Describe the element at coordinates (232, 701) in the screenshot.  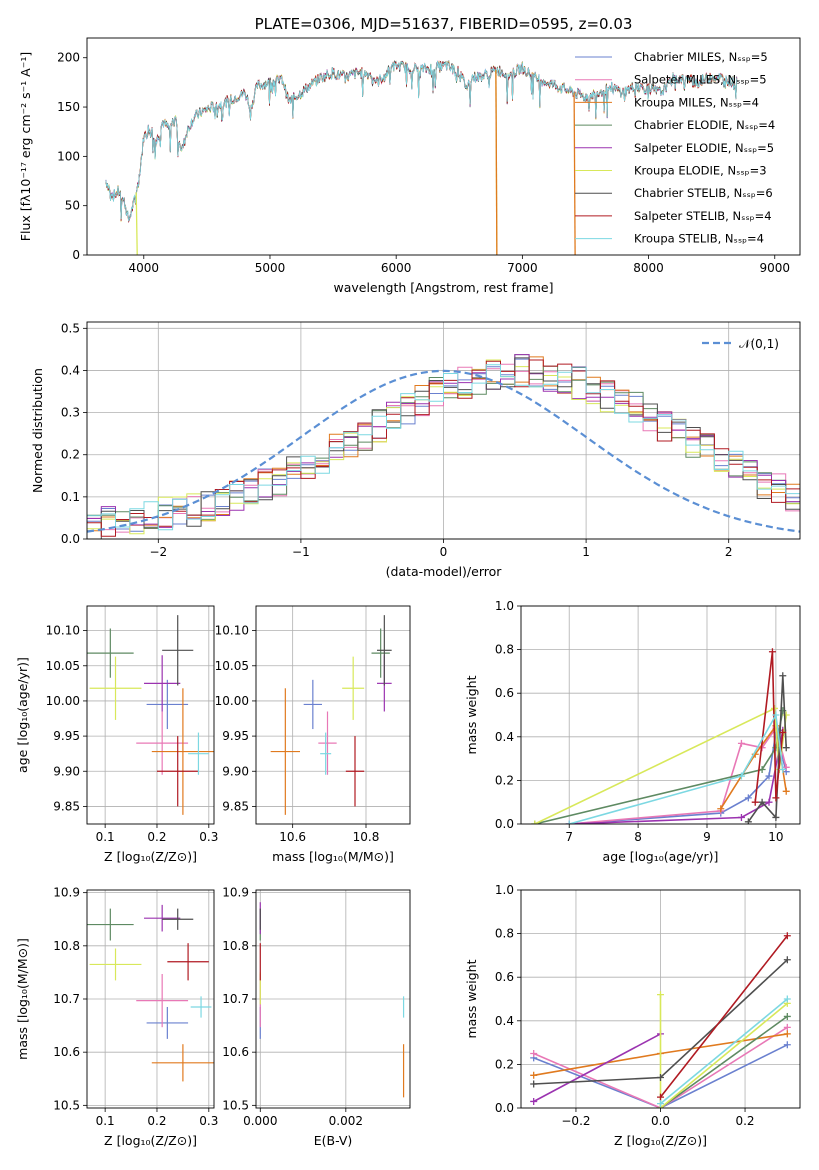
I see `y-tick-label: 10.00` at that location.